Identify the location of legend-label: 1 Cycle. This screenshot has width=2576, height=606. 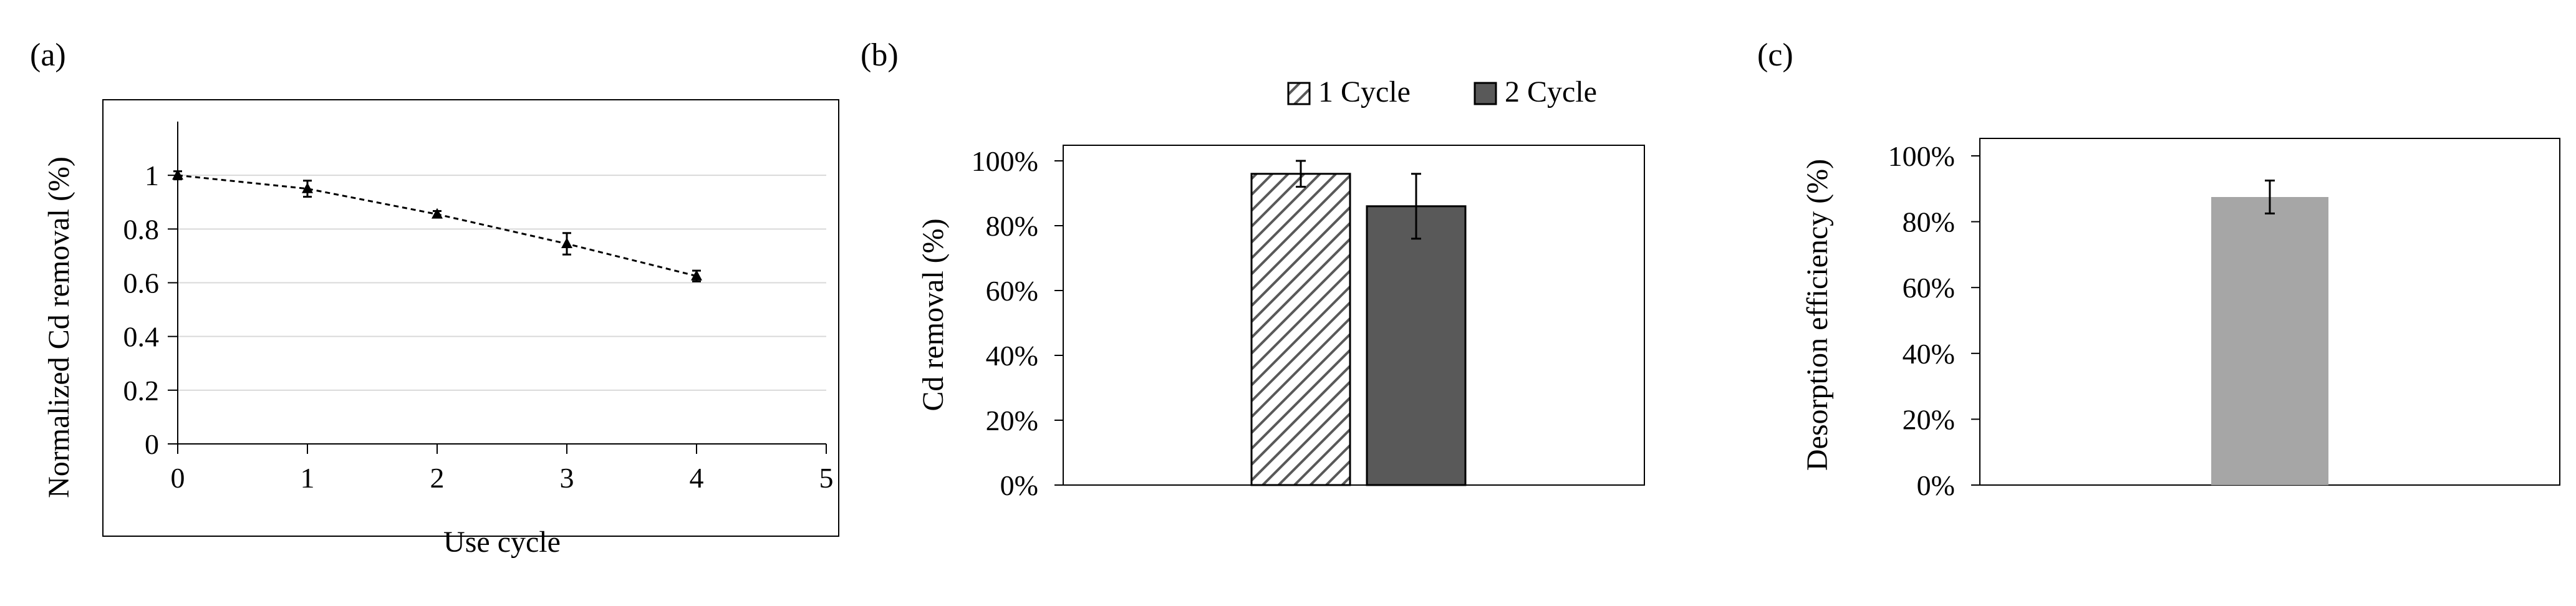
(1364, 92).